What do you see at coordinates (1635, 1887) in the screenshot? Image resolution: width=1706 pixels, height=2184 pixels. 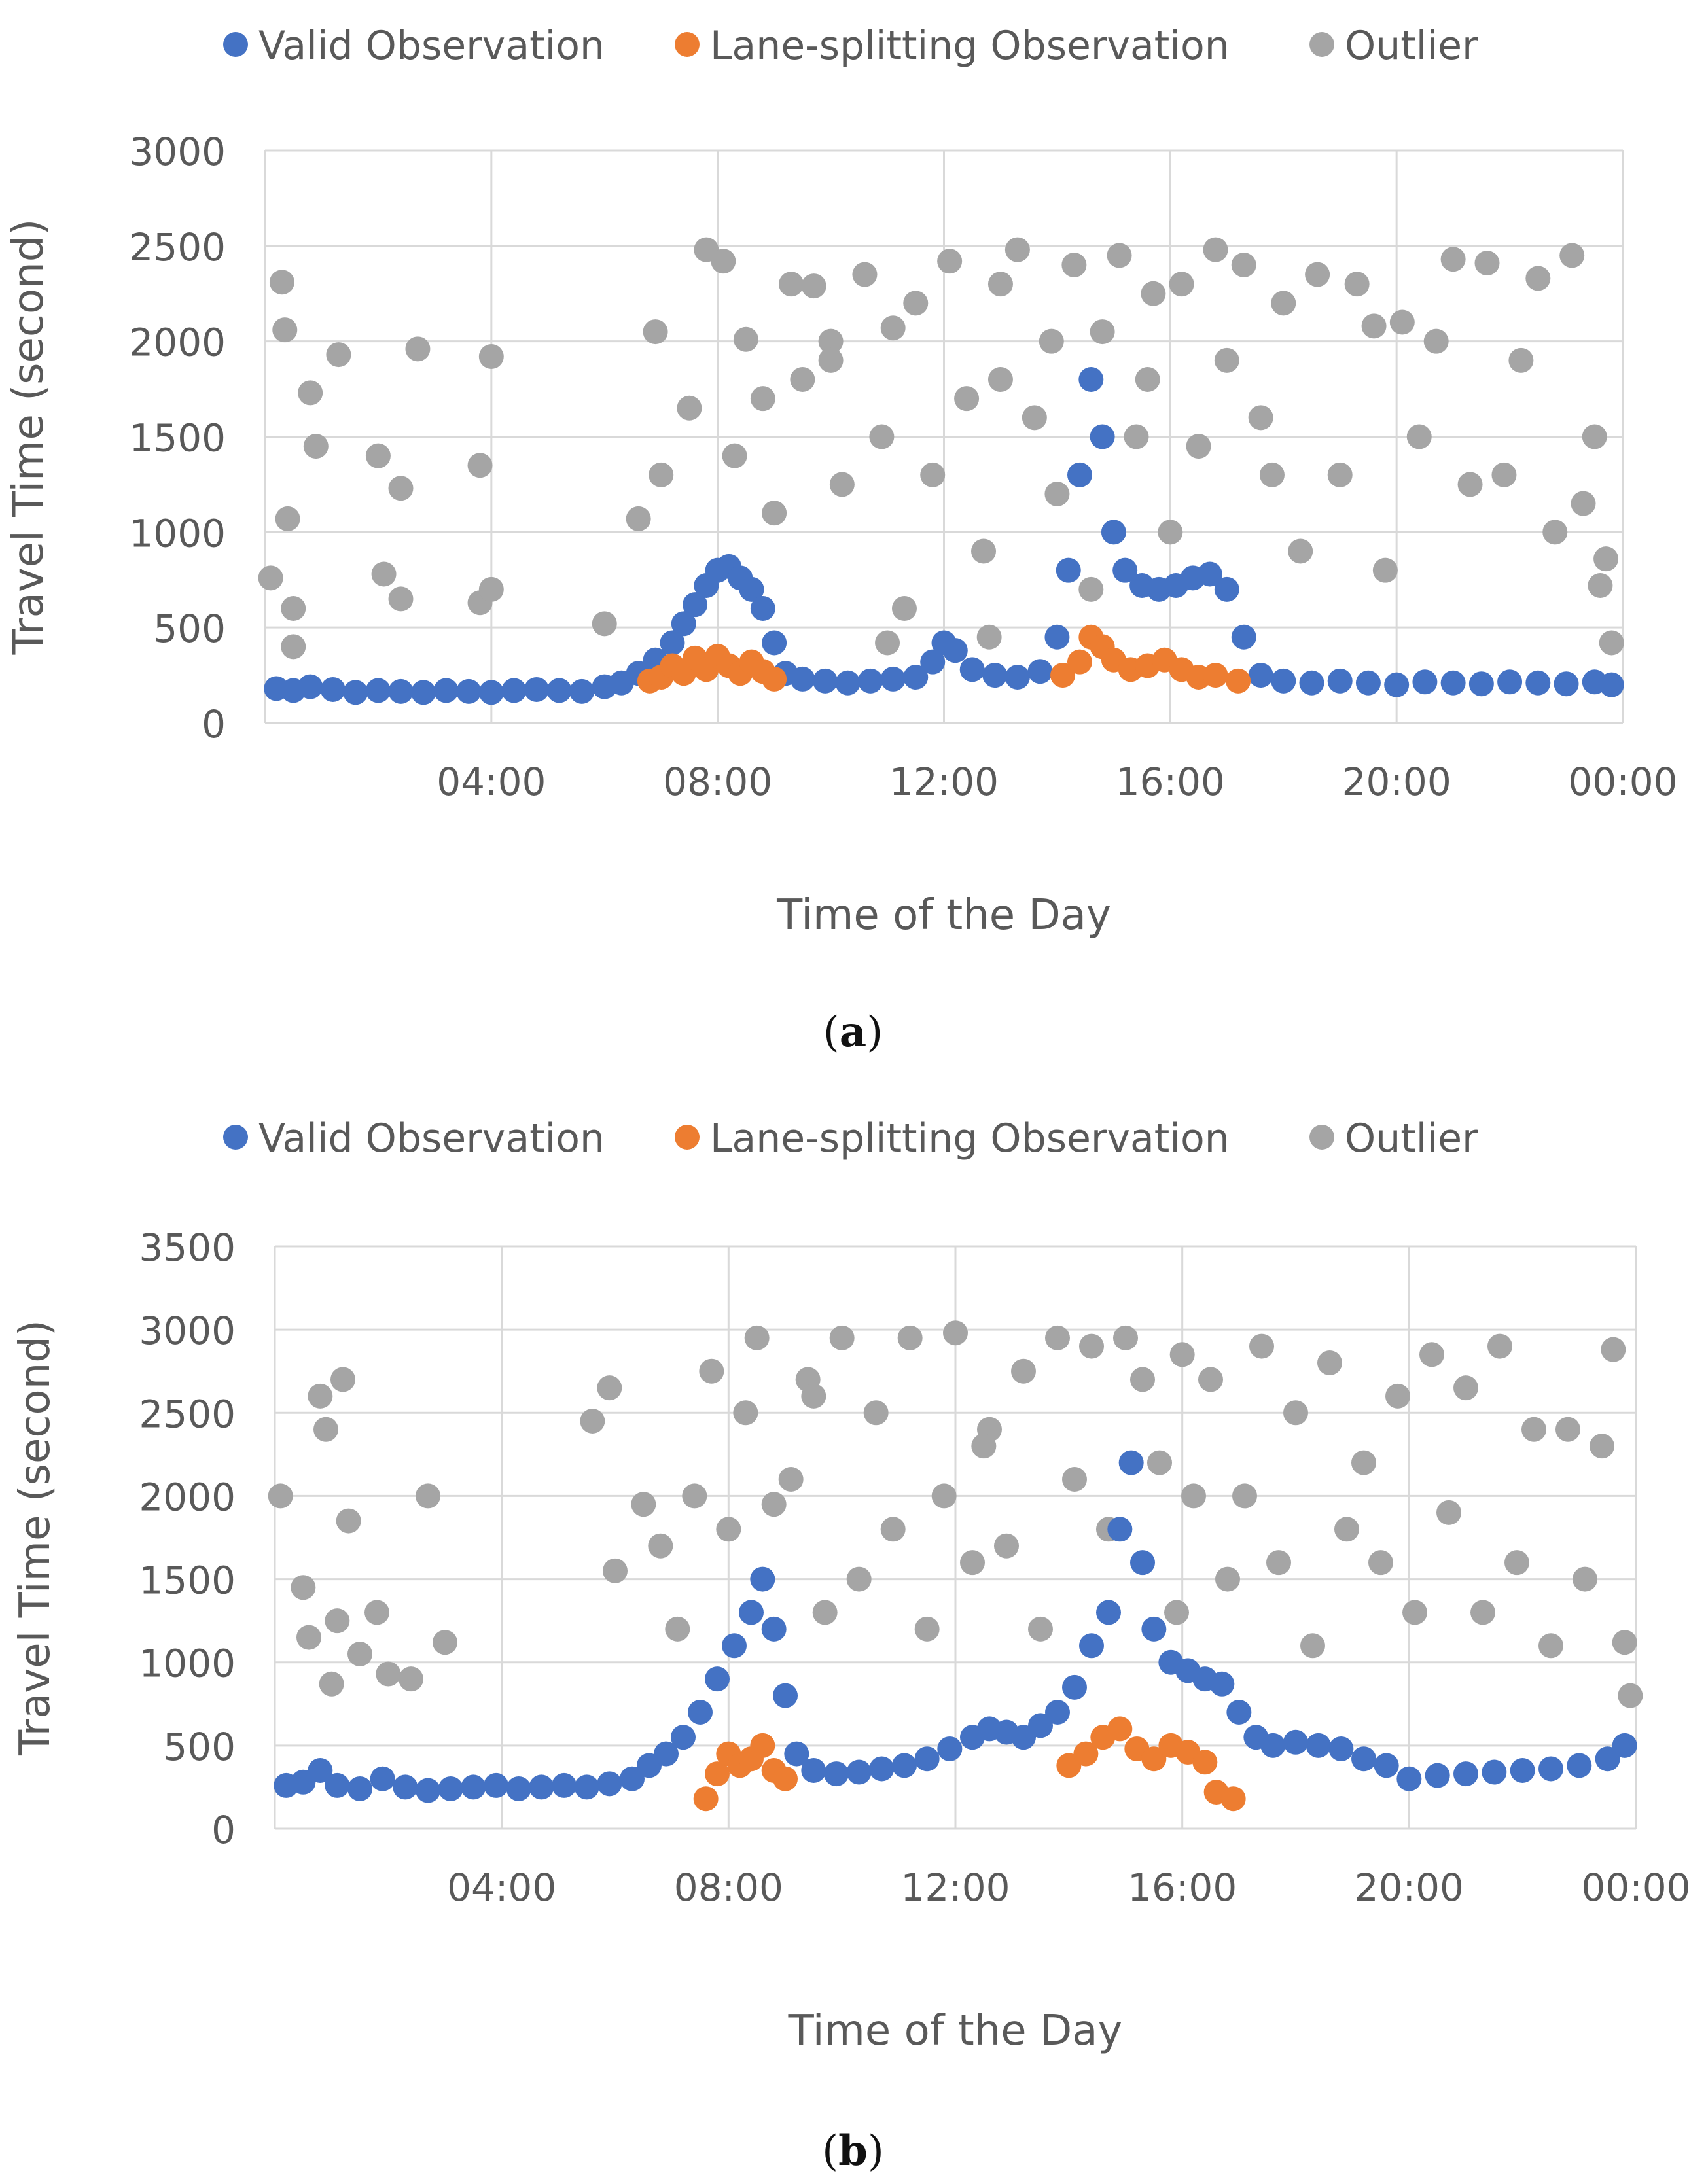 I see `x-tick-label: 00:00` at bounding box center [1635, 1887].